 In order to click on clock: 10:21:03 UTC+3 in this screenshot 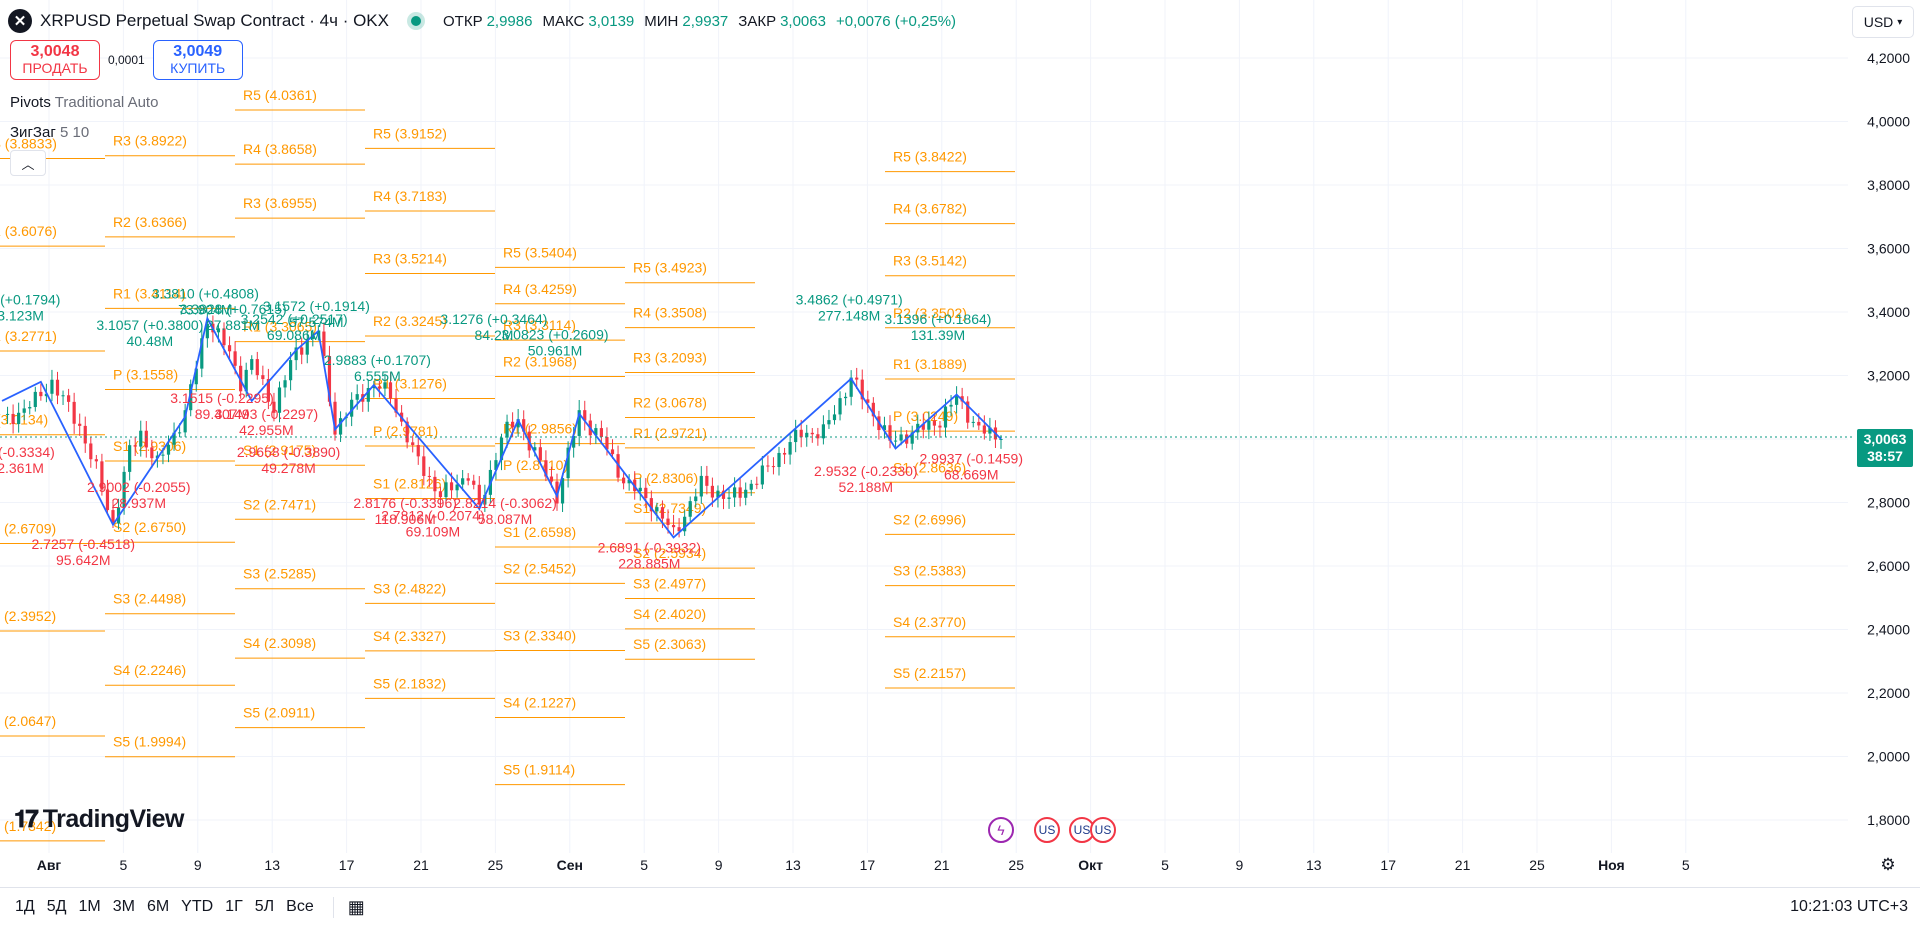, I will do `click(1849, 906)`.